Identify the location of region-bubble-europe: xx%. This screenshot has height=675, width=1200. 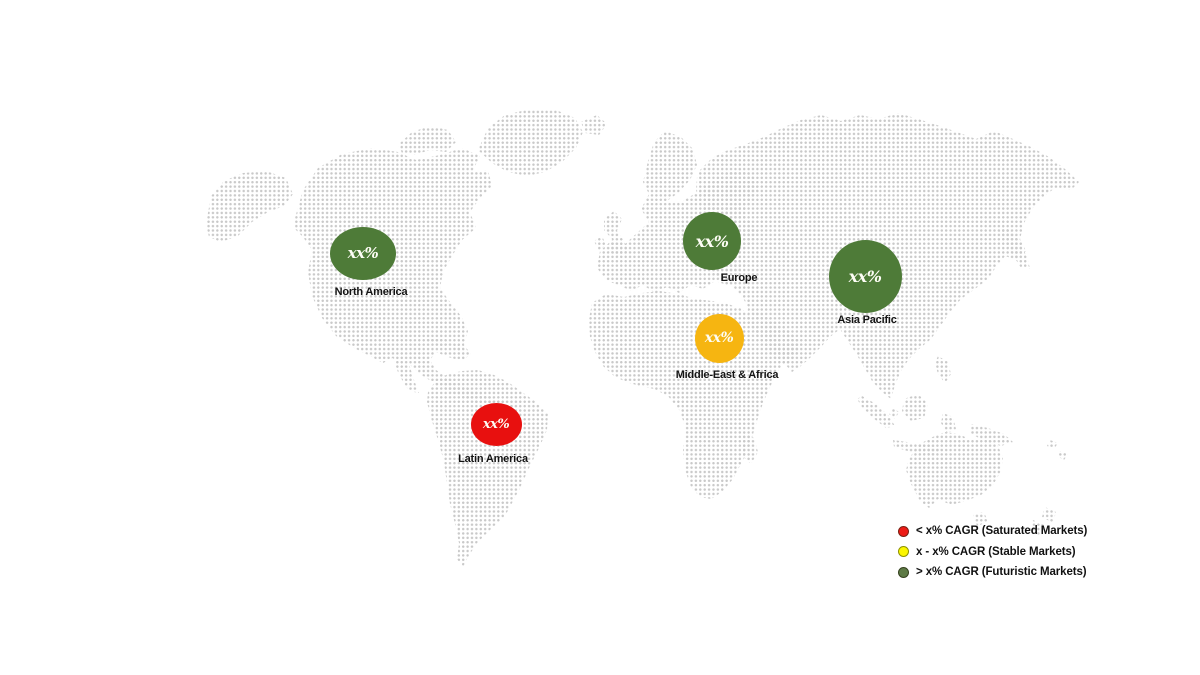
(712, 241).